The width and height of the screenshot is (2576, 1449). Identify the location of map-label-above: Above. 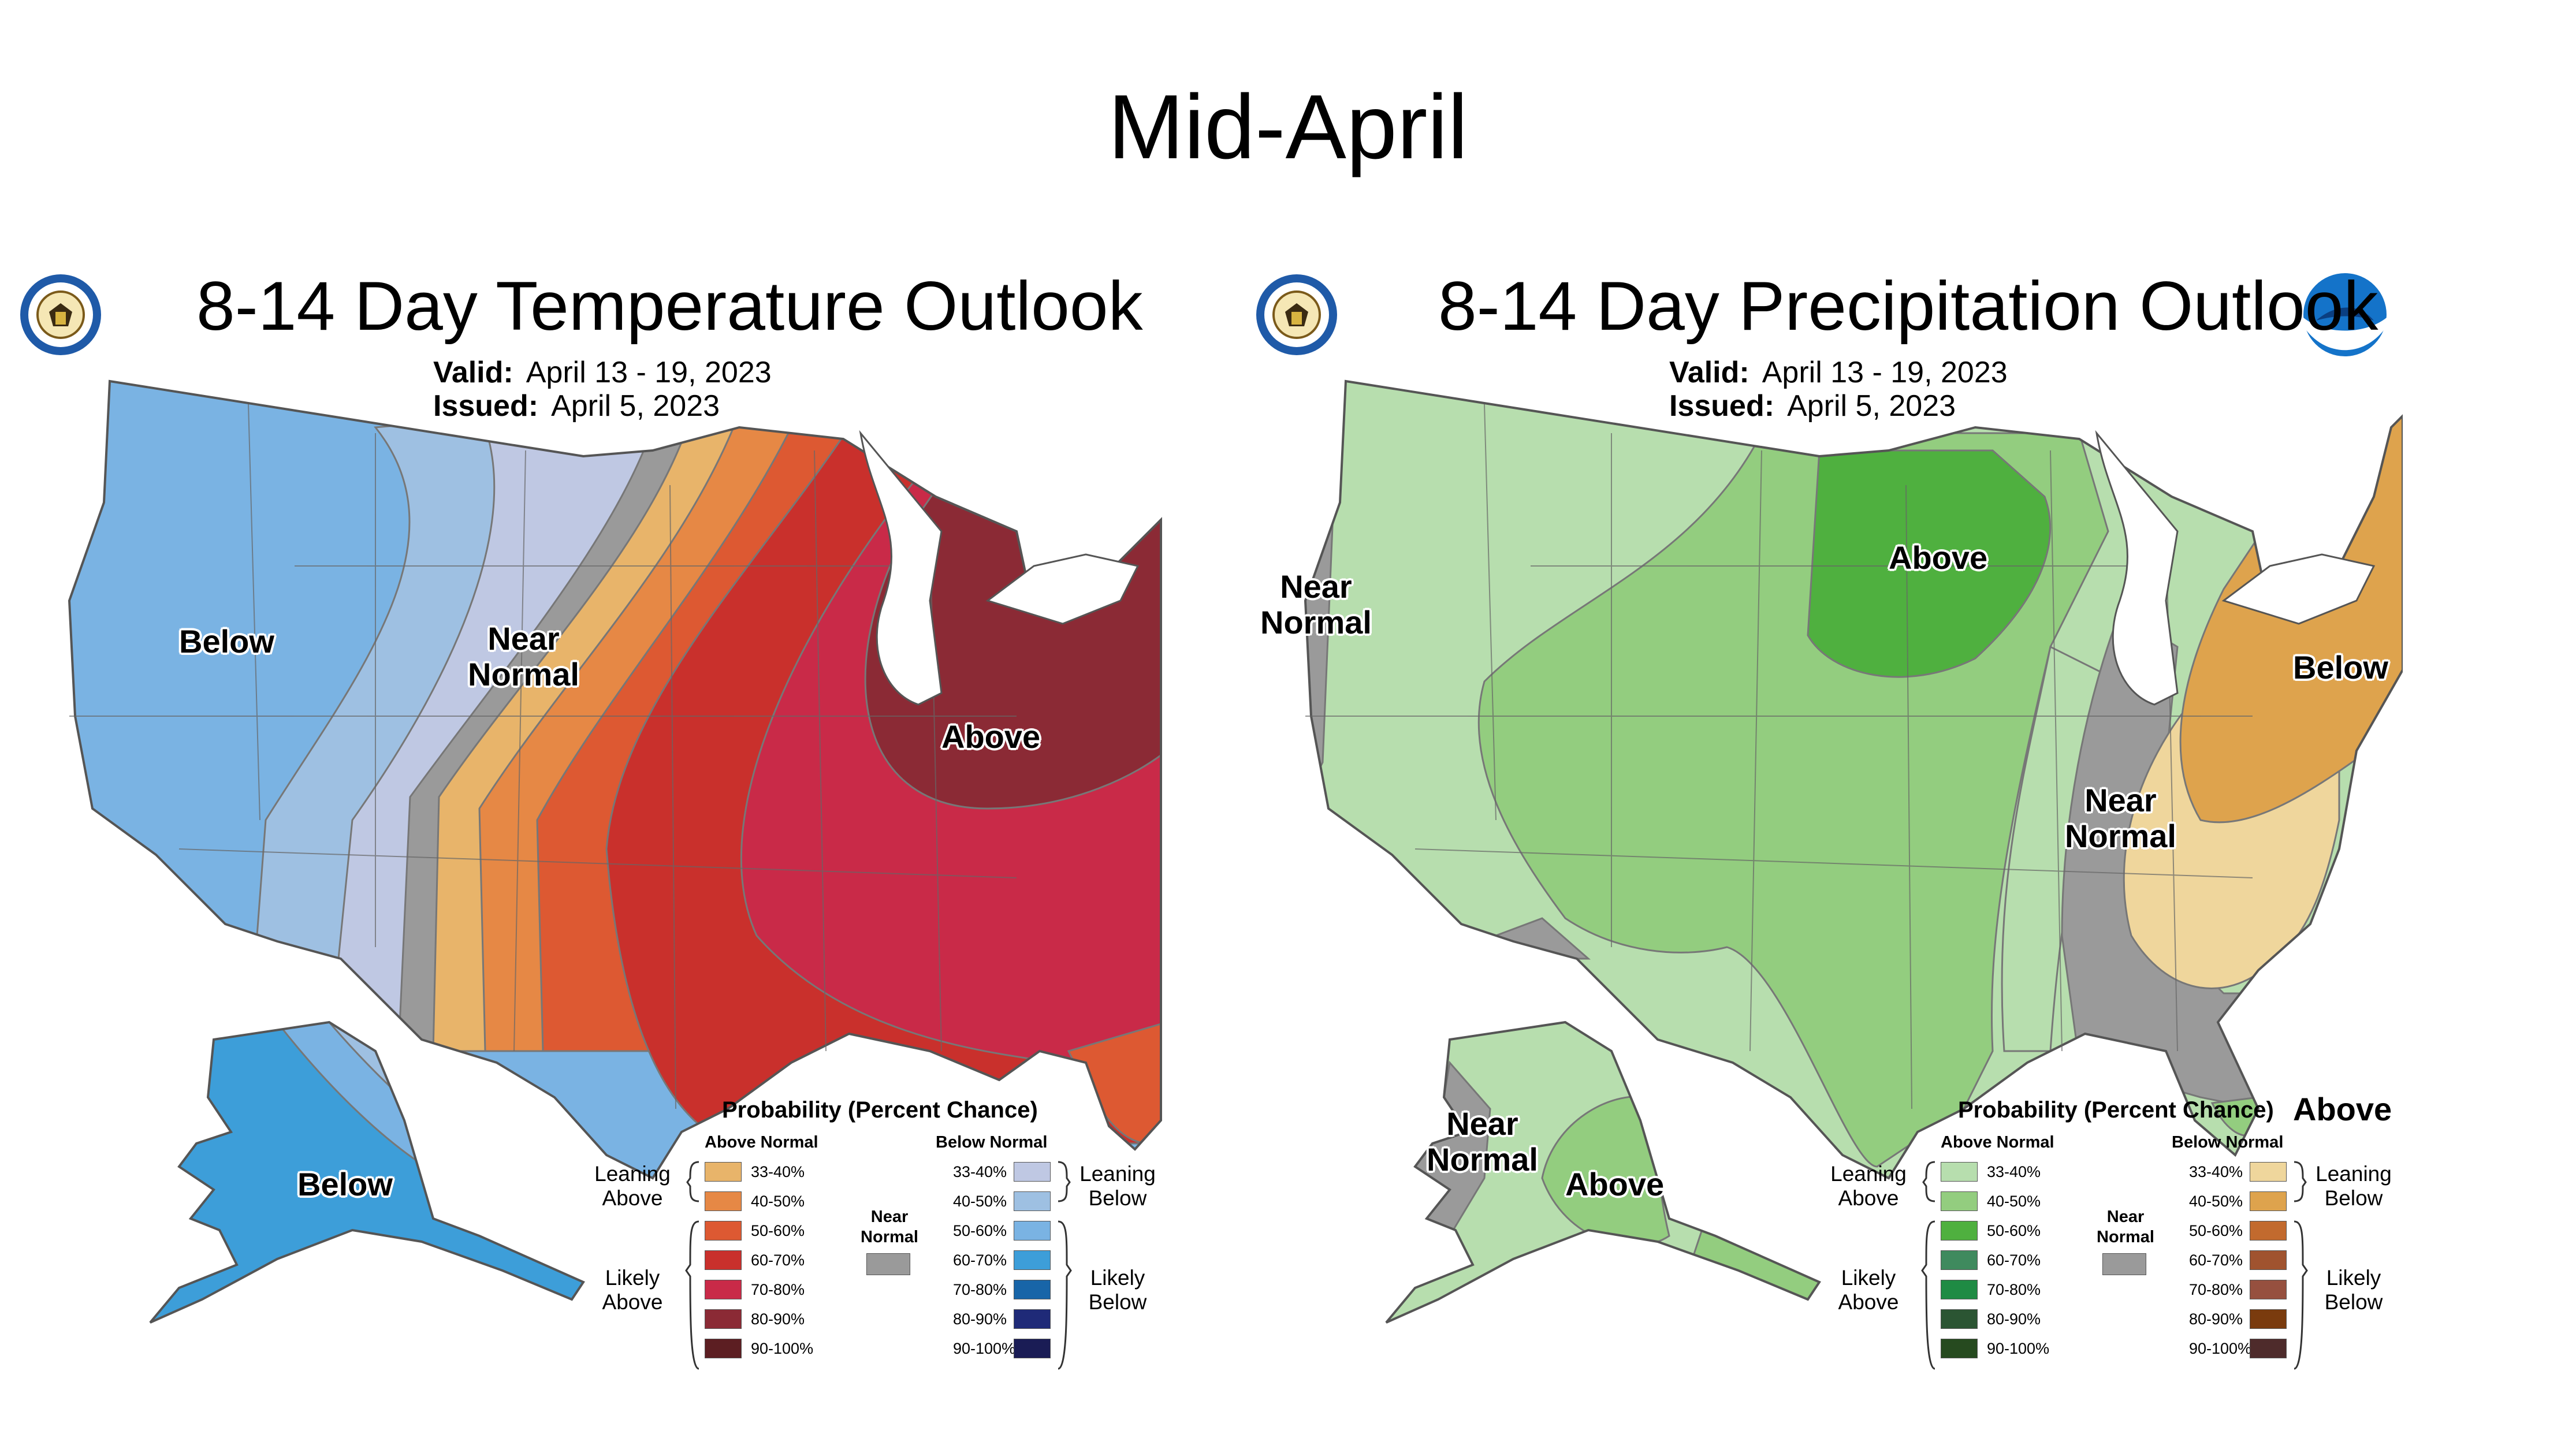
(991, 736).